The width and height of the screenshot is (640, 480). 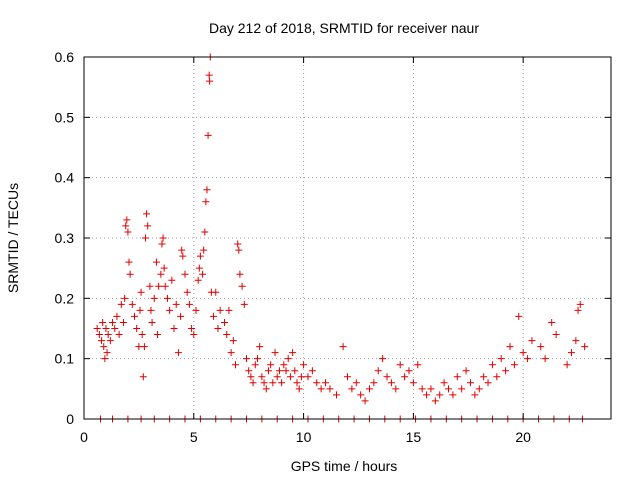 I want to click on x-tick-label: 0, so click(x=84, y=437).